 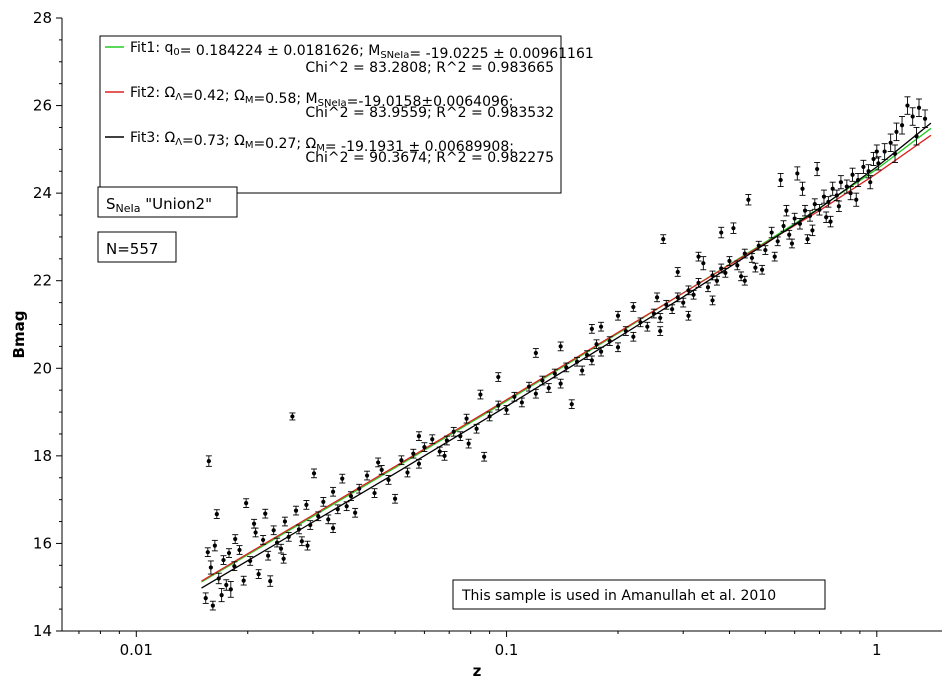 I want to click on x-tick-label: 0.01, so click(x=136, y=650).